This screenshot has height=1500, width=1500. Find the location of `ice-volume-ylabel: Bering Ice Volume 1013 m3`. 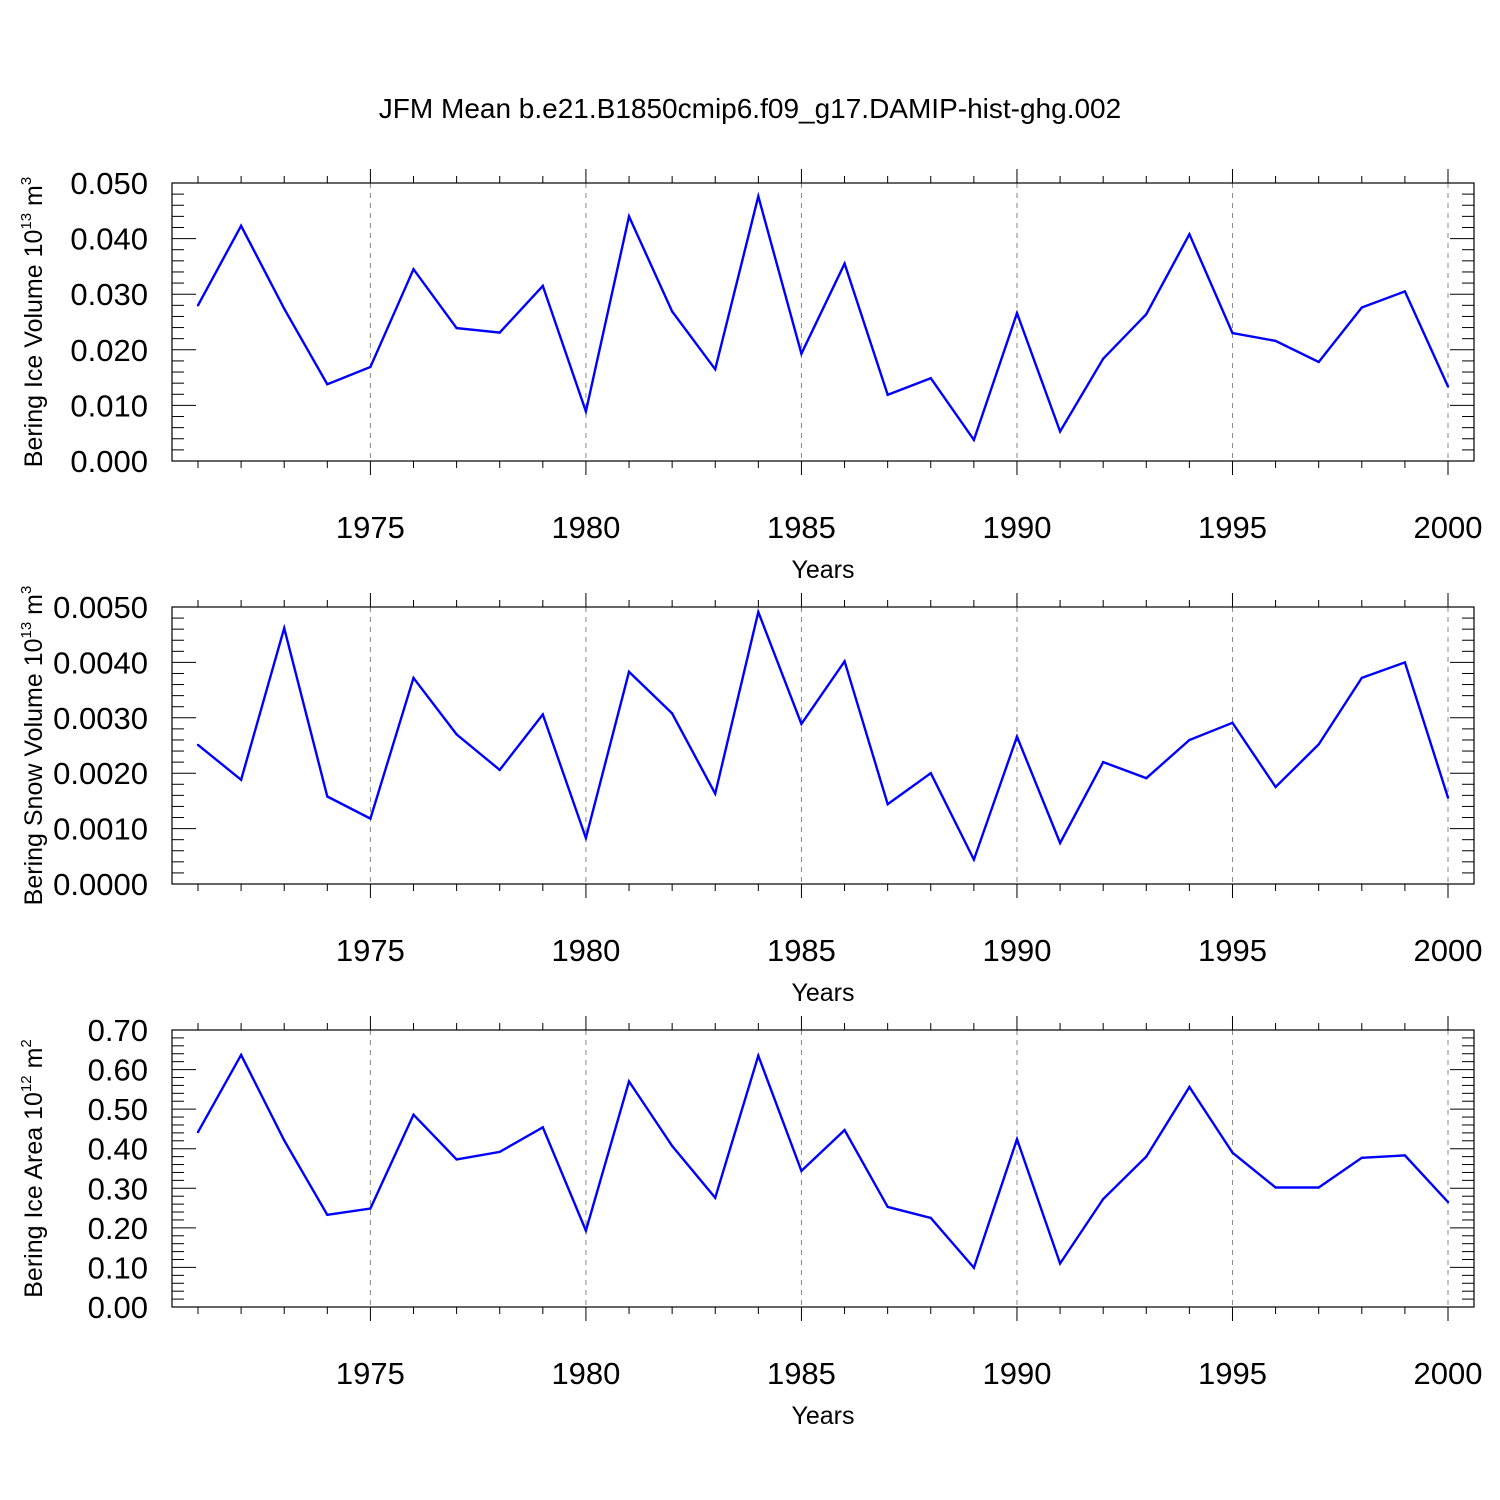

ice-volume-ylabel: Bering Ice Volume 1013 m3 is located at coordinates (33, 322).